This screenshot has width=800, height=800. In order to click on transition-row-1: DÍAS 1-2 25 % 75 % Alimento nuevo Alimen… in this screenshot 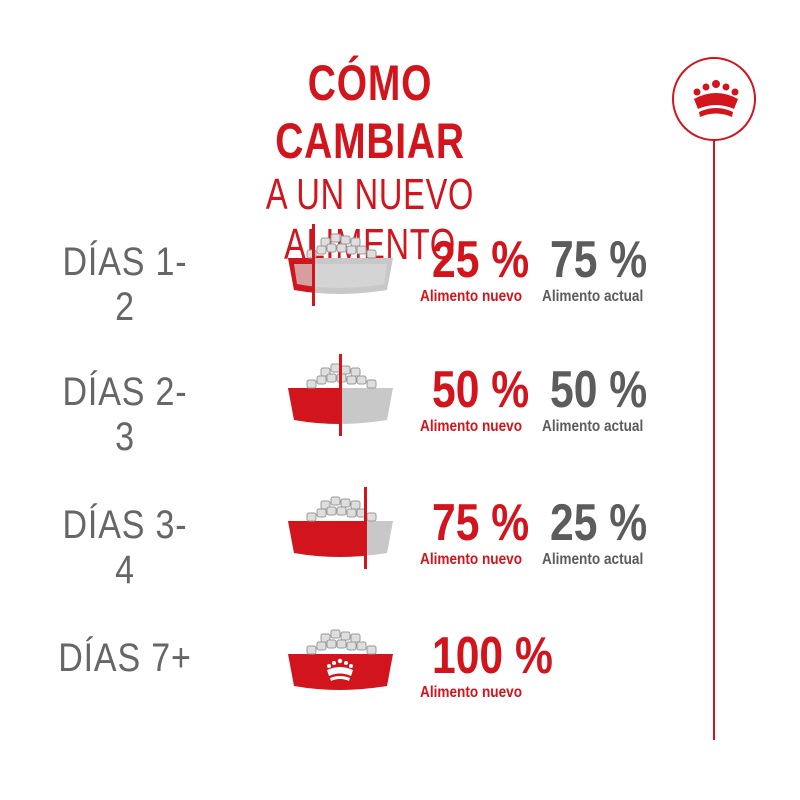, I will do `click(350, 277)`.